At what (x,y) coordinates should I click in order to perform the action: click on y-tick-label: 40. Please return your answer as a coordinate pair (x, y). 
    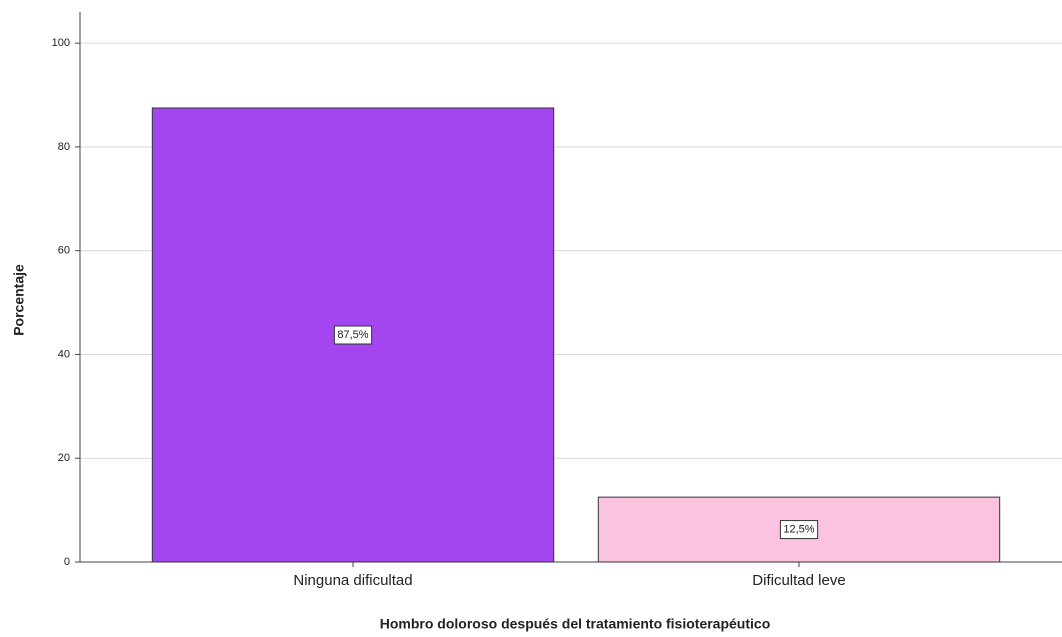
    Looking at the image, I should click on (64, 354).